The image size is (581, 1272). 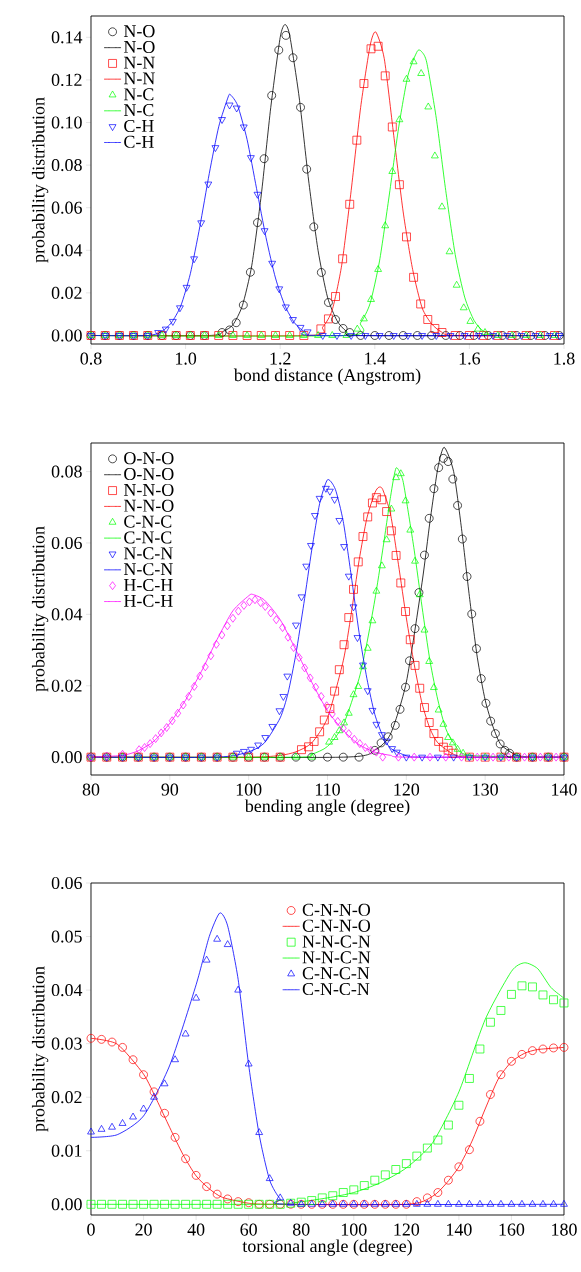 I want to click on y-tick-label: 0.01, so click(x=66, y=1150).